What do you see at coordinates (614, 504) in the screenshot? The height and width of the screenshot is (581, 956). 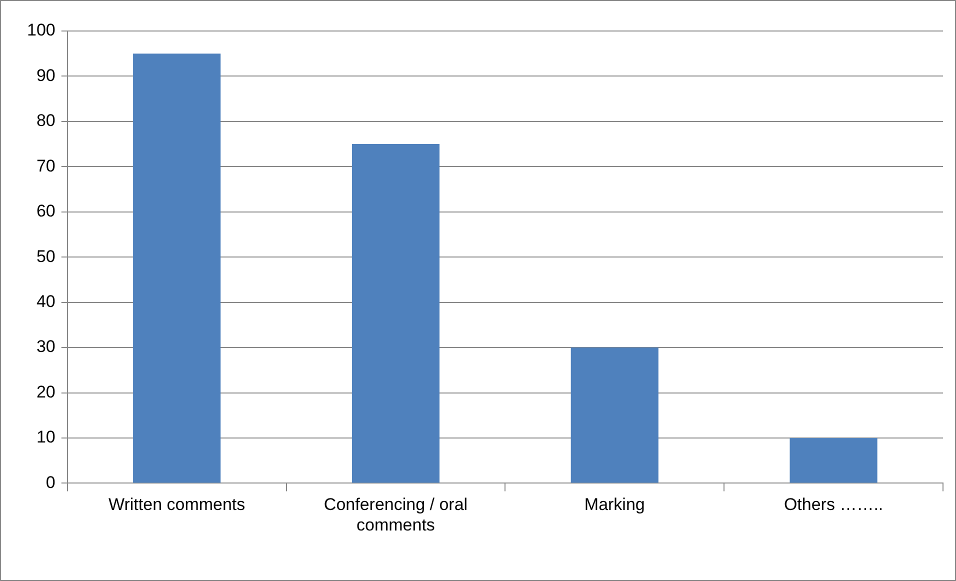 I see `x-tick-label: Marking` at bounding box center [614, 504].